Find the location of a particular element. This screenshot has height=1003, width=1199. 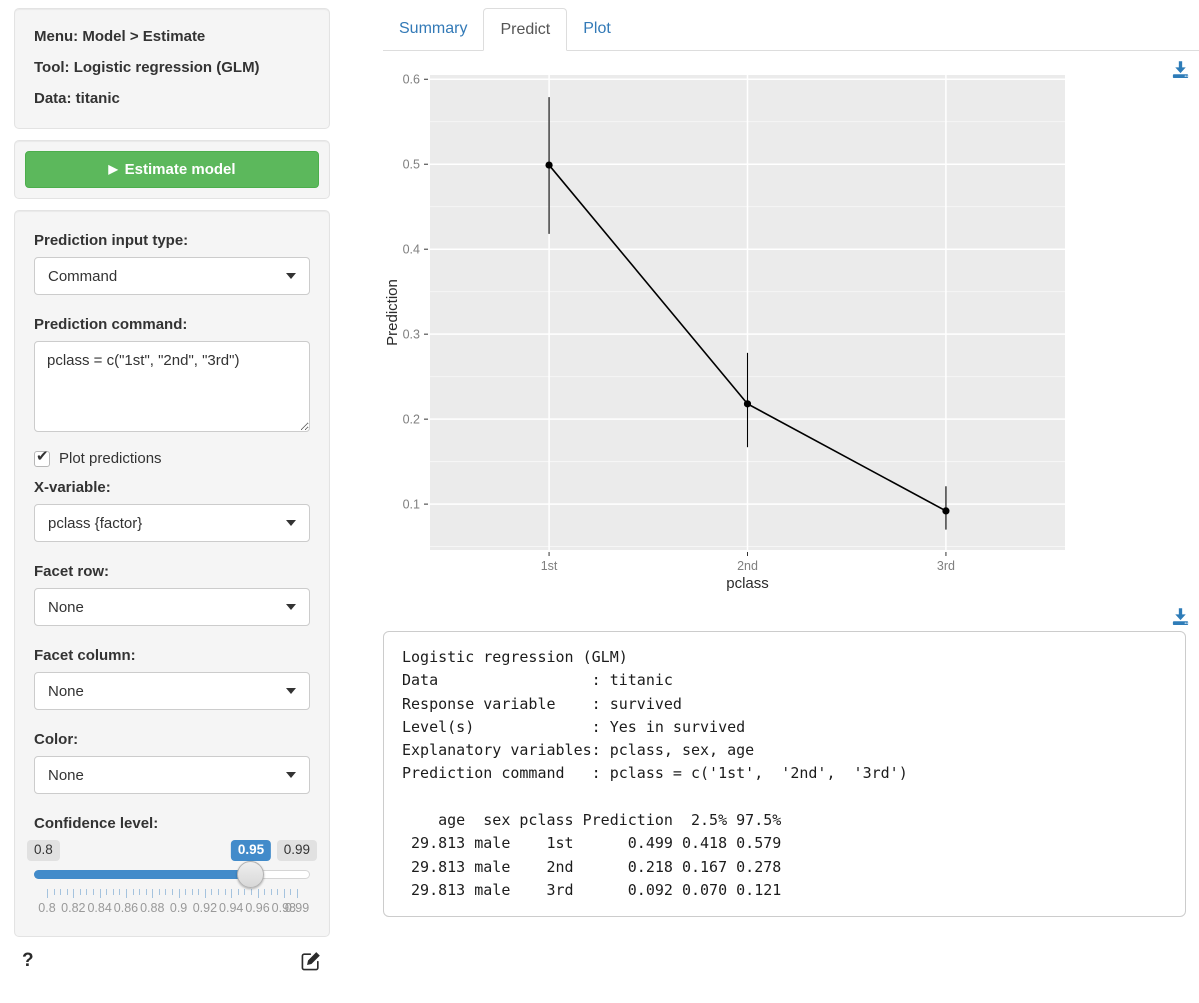

prediction-command-input: pclass = c("1st", "2nd", "3rd") is located at coordinates (172, 386).